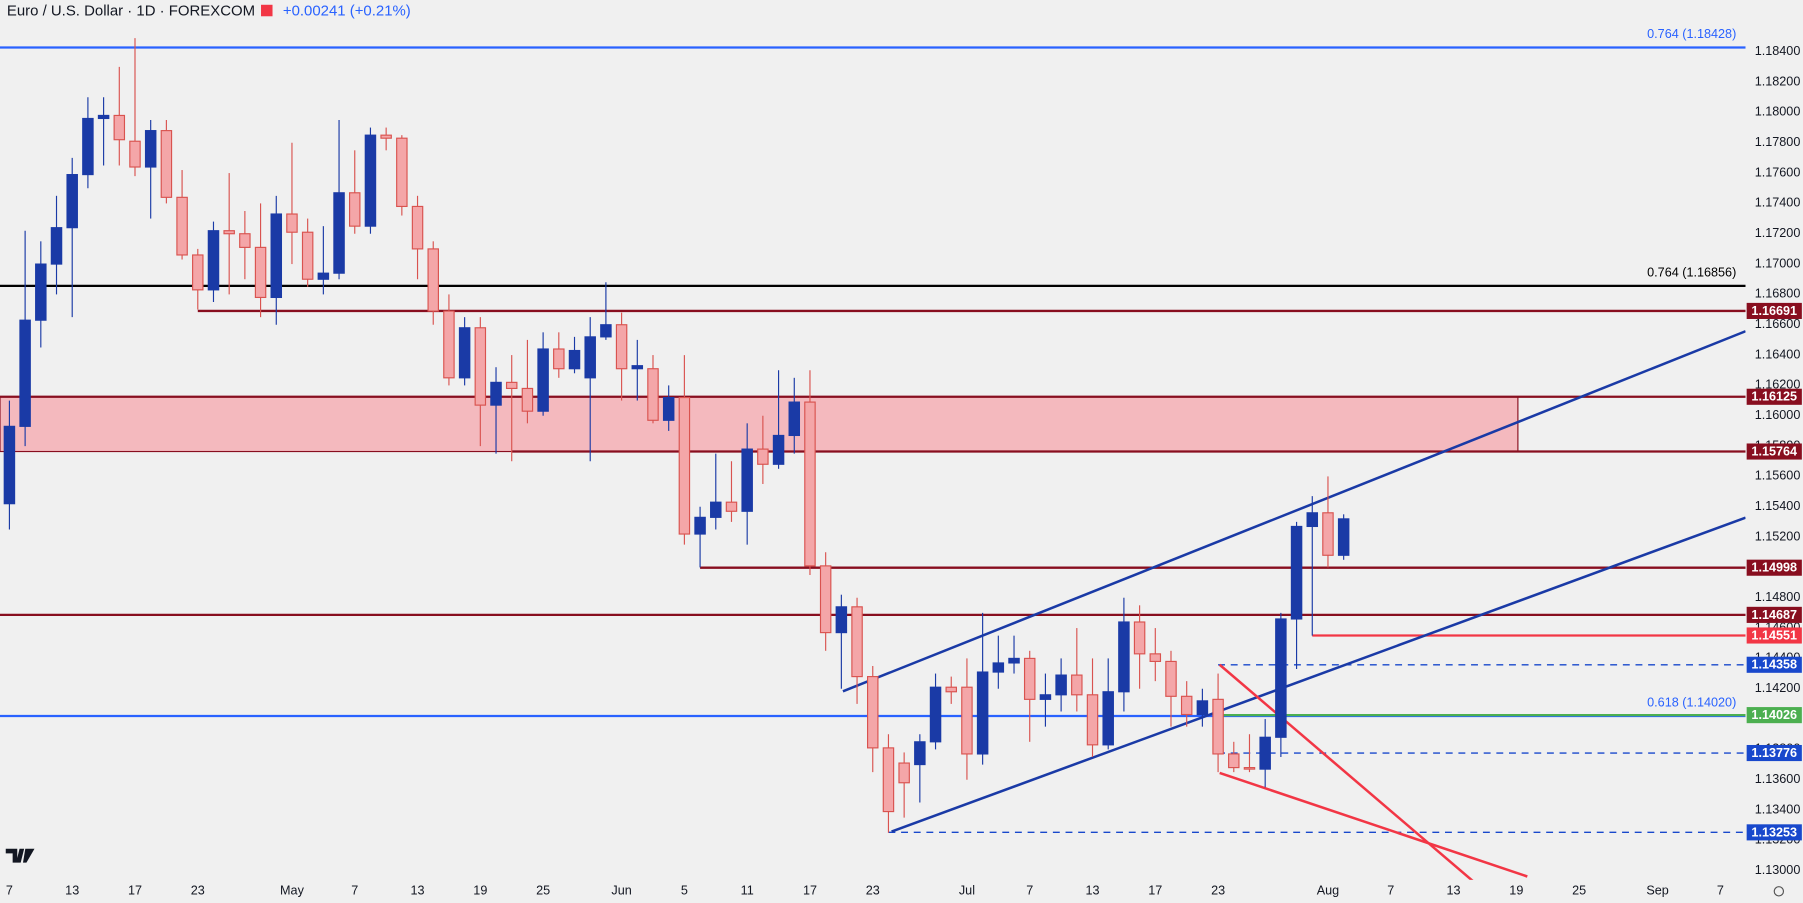  I want to click on price-change: +0.00241 (+0.21%), so click(347, 11).